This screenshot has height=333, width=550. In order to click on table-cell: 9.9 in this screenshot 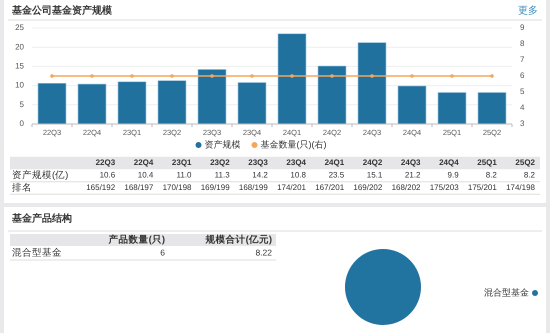, I will do `click(453, 175)`.